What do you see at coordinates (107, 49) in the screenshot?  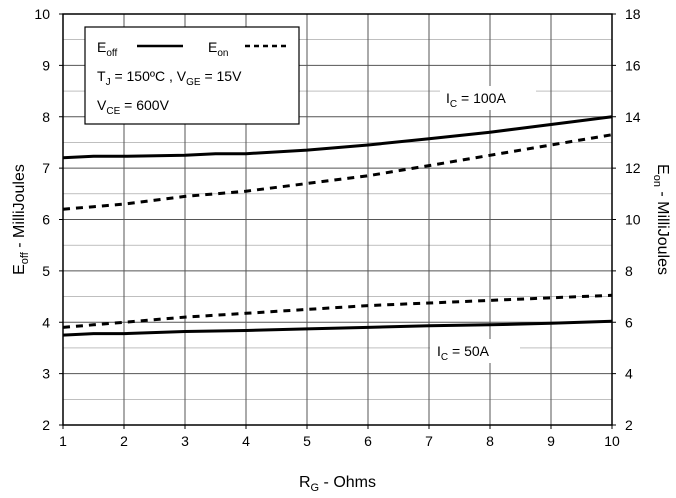 I see `legend-eoff-label: Eoff` at bounding box center [107, 49].